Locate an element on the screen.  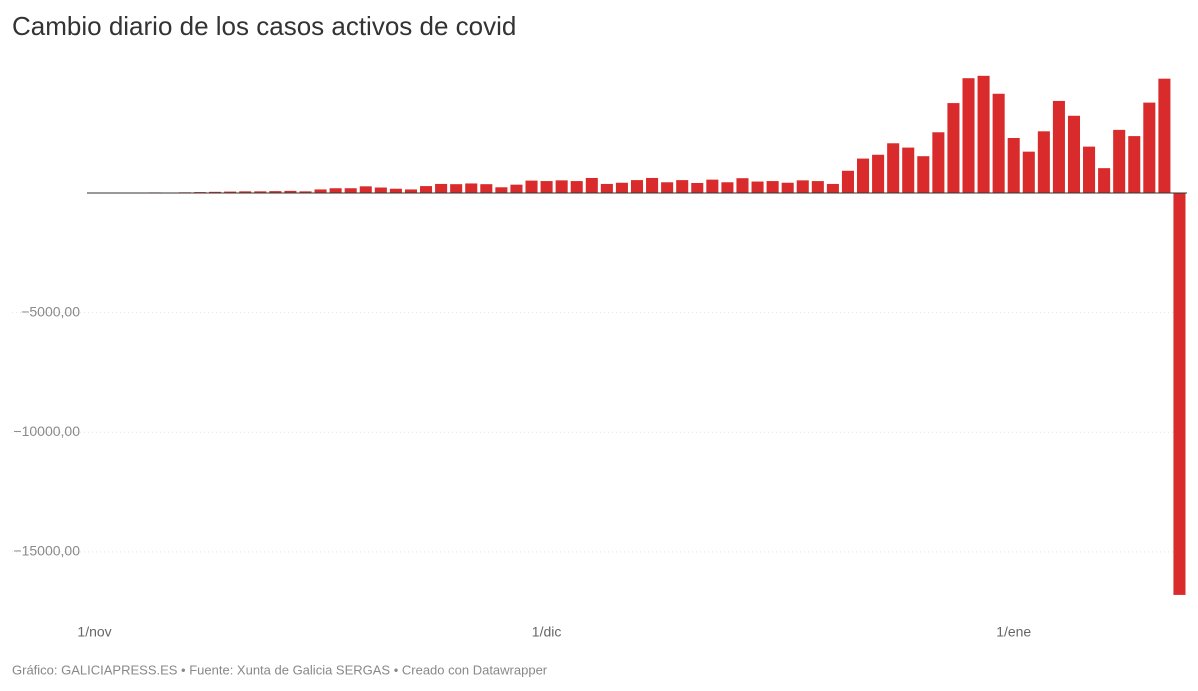
y-tick-label: −10000,00 is located at coordinates (46, 431).